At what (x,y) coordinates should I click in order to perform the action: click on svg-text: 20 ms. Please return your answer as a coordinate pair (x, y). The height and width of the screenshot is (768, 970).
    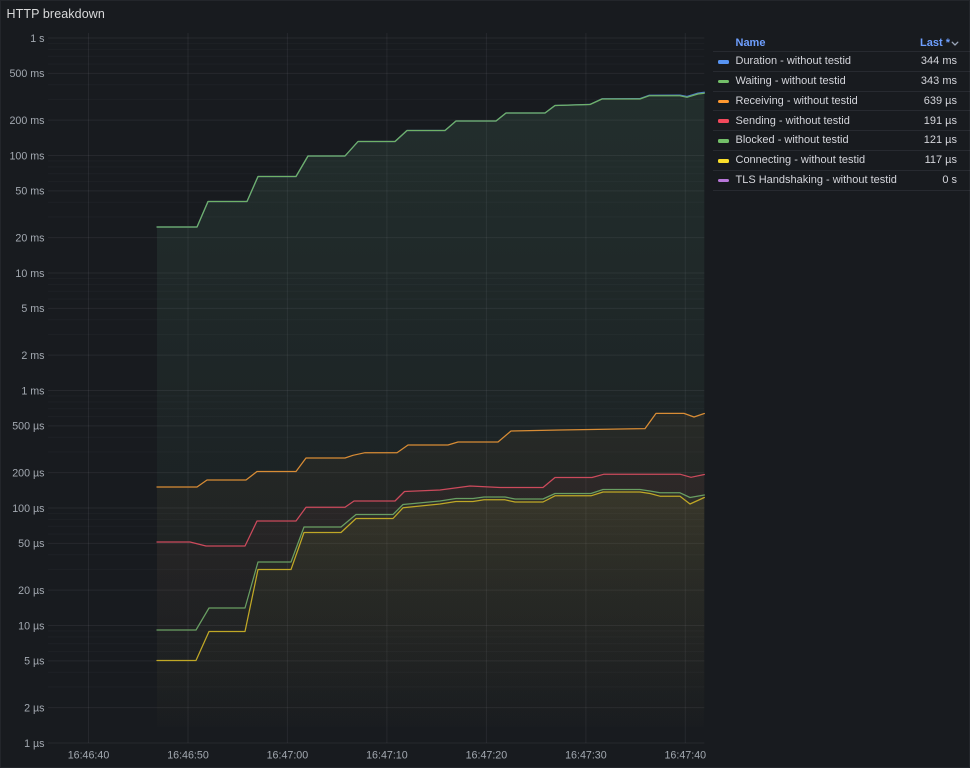
    Looking at the image, I should click on (29, 238).